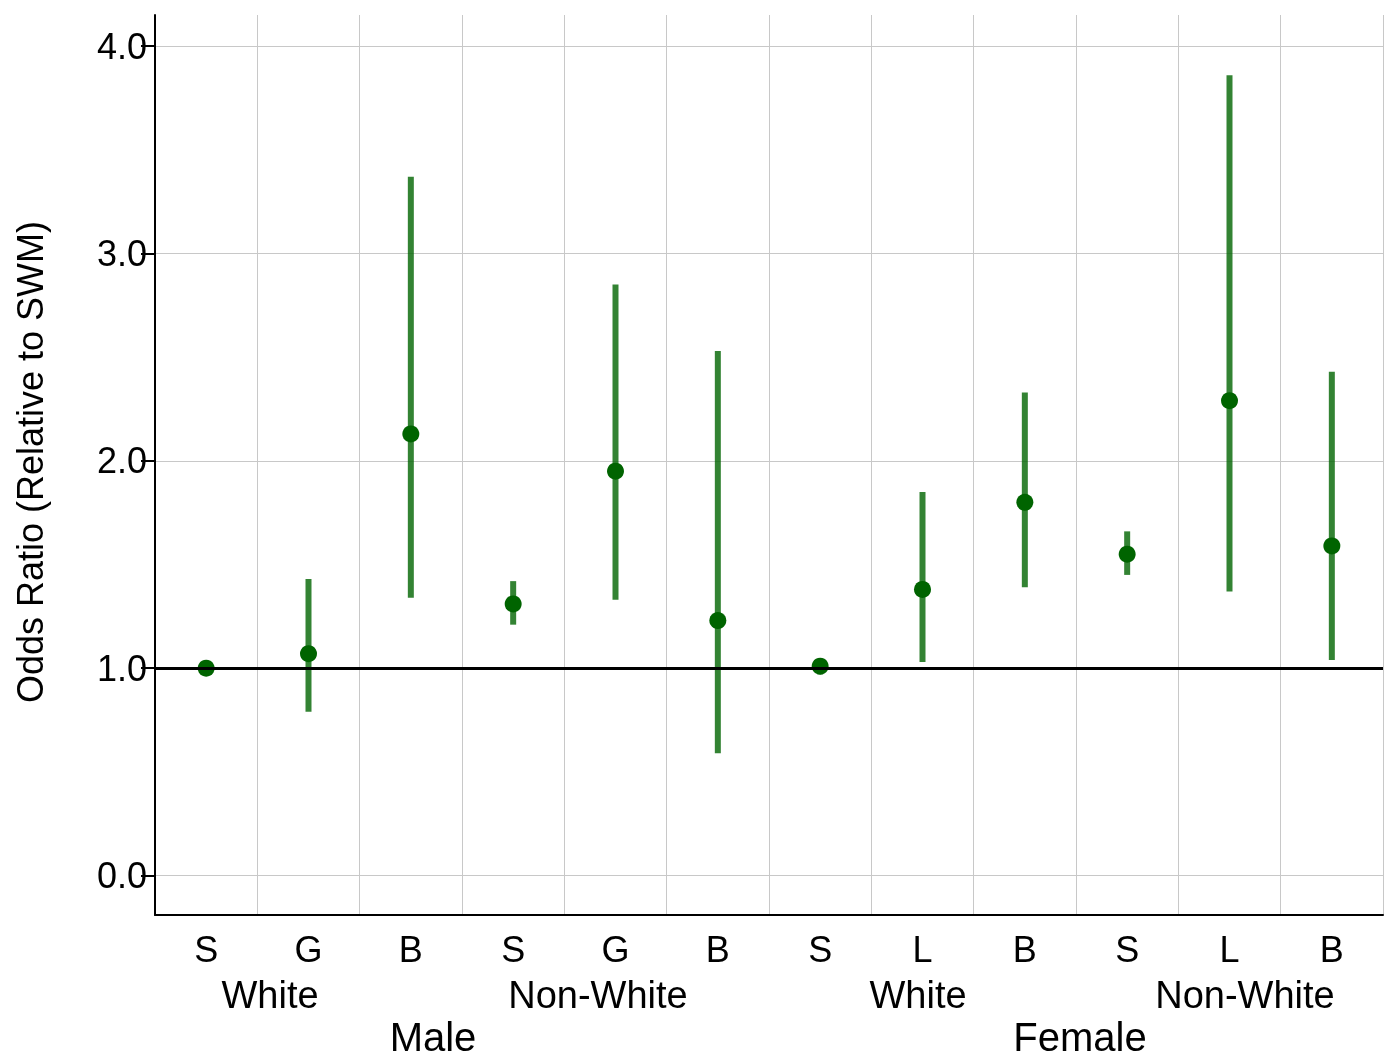 The height and width of the screenshot is (1056, 1384). What do you see at coordinates (30, 462) in the screenshot?
I see `y-axis-title: Odds Ratio (Relative to SWM)` at bounding box center [30, 462].